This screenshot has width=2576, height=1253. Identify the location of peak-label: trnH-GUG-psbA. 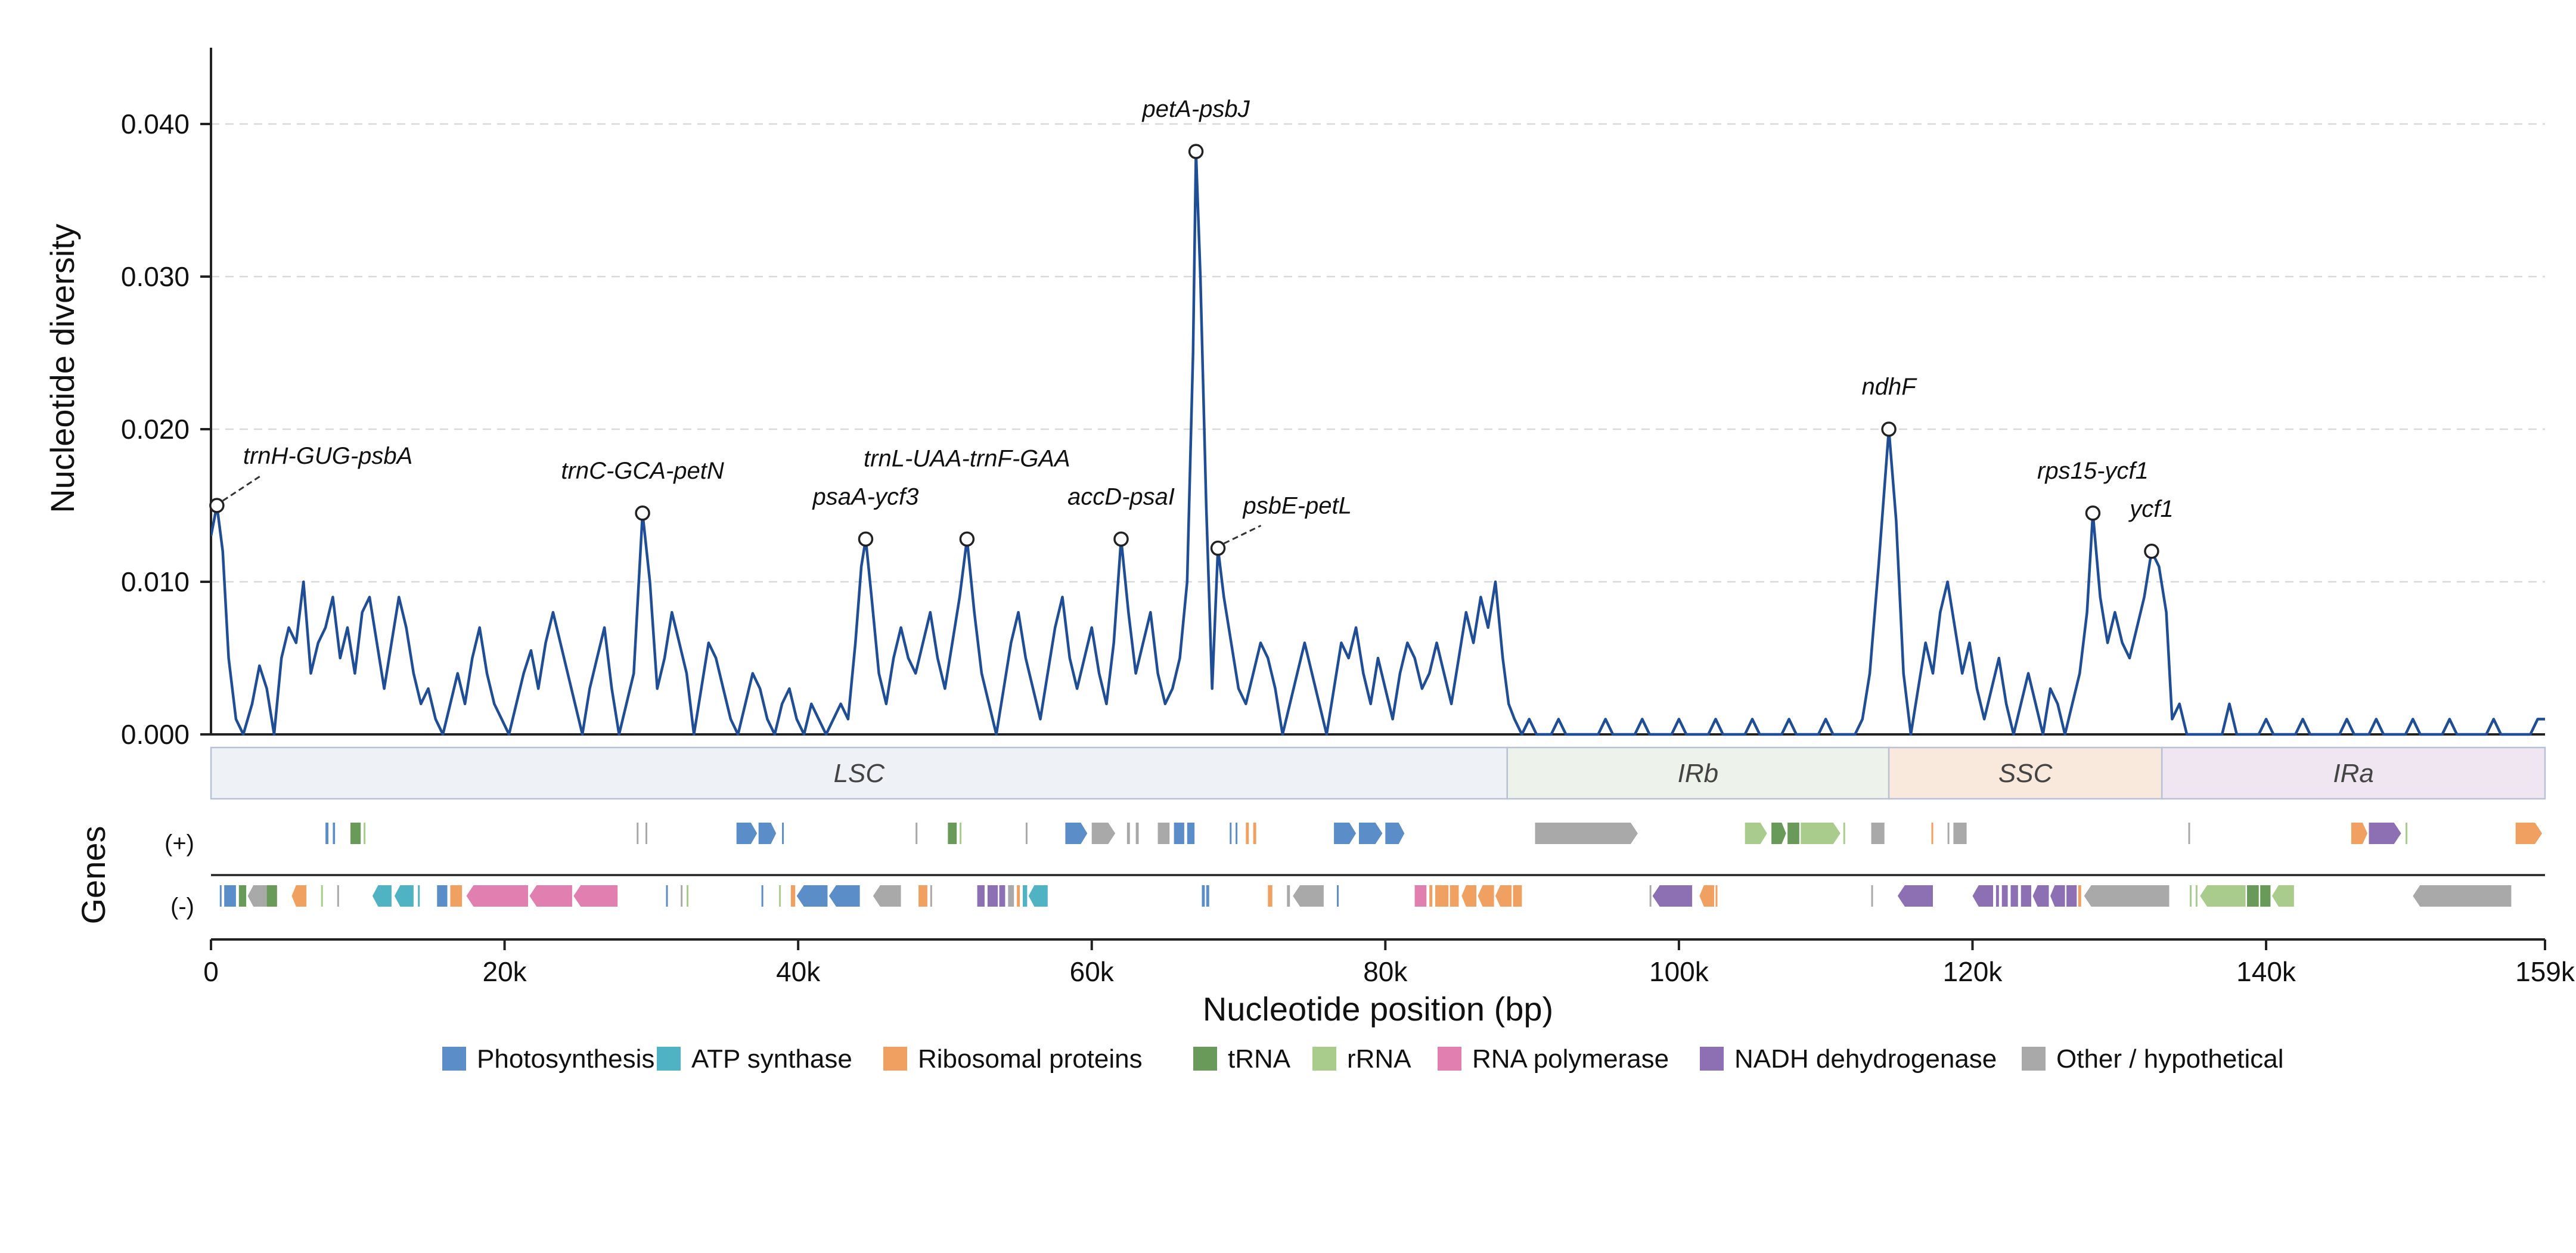
(328, 456).